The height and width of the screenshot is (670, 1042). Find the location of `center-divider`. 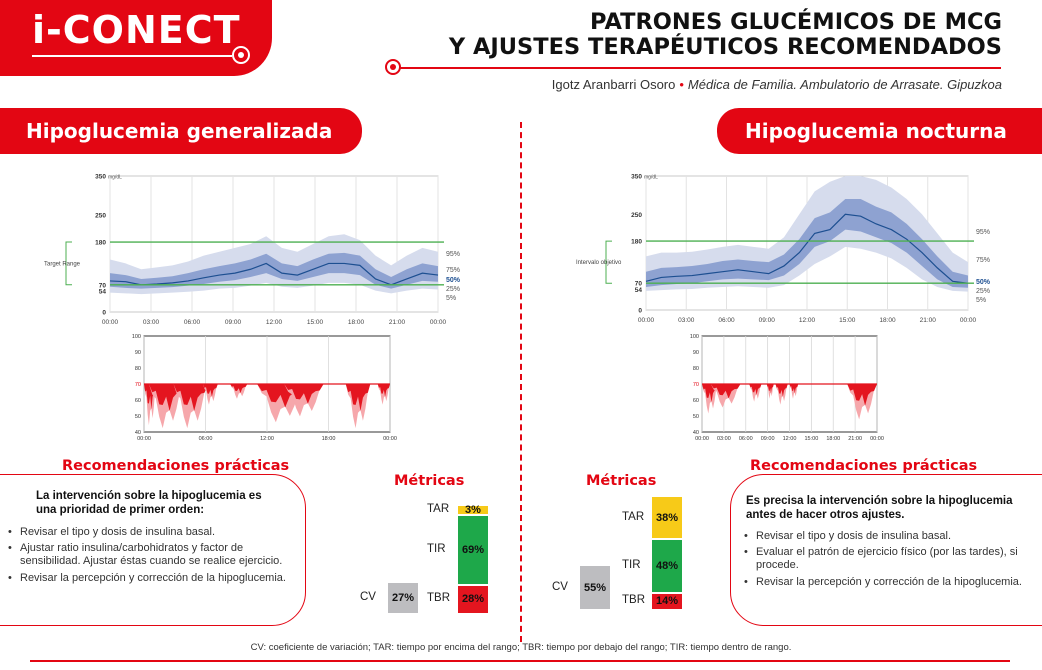

center-divider is located at coordinates (521, 382).